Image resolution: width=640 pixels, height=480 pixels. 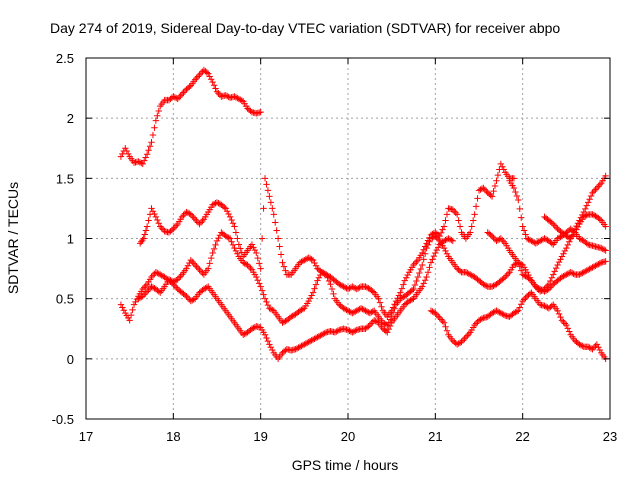 I want to click on y-tick-label: -0.5, so click(x=63, y=419).